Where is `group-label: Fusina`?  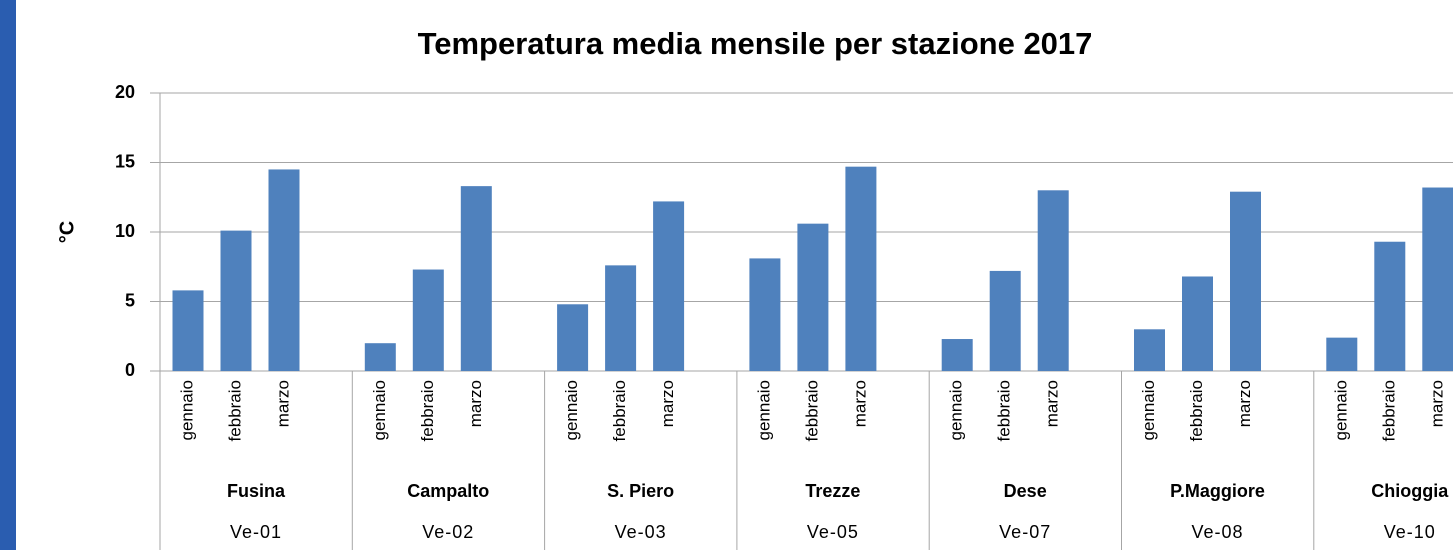
group-label: Fusina is located at coordinates (256, 491).